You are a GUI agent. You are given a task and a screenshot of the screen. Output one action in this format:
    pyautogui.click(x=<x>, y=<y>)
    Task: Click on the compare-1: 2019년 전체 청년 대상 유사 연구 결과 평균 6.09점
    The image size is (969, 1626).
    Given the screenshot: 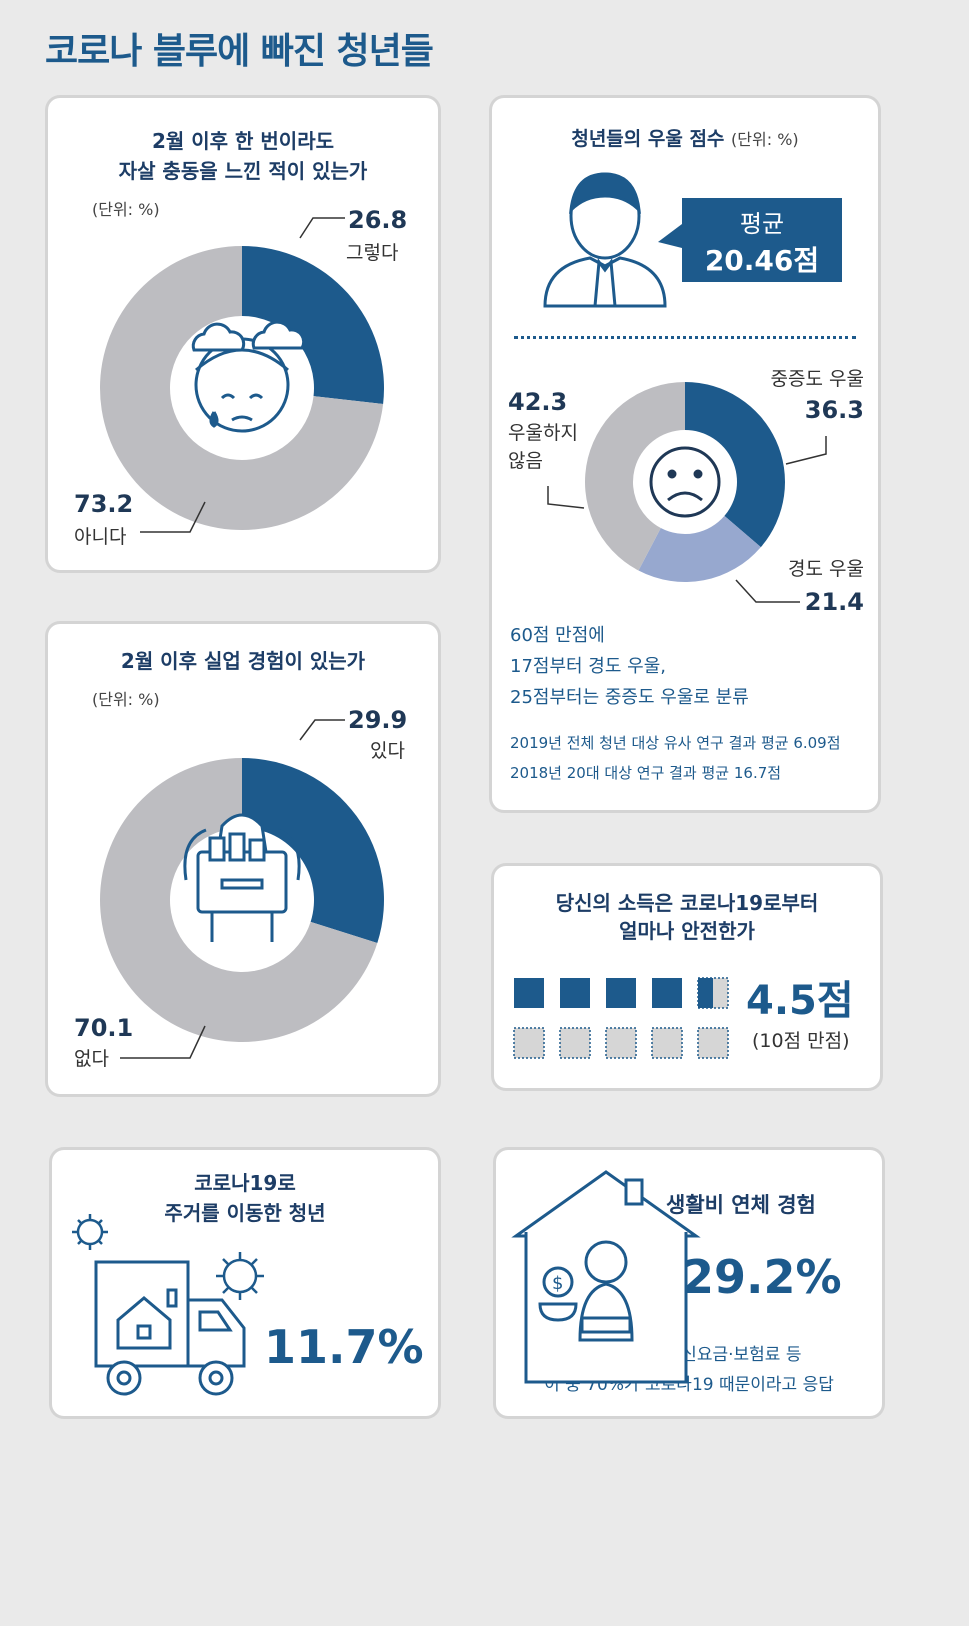 What is the action you would take?
    pyautogui.click(x=675, y=743)
    